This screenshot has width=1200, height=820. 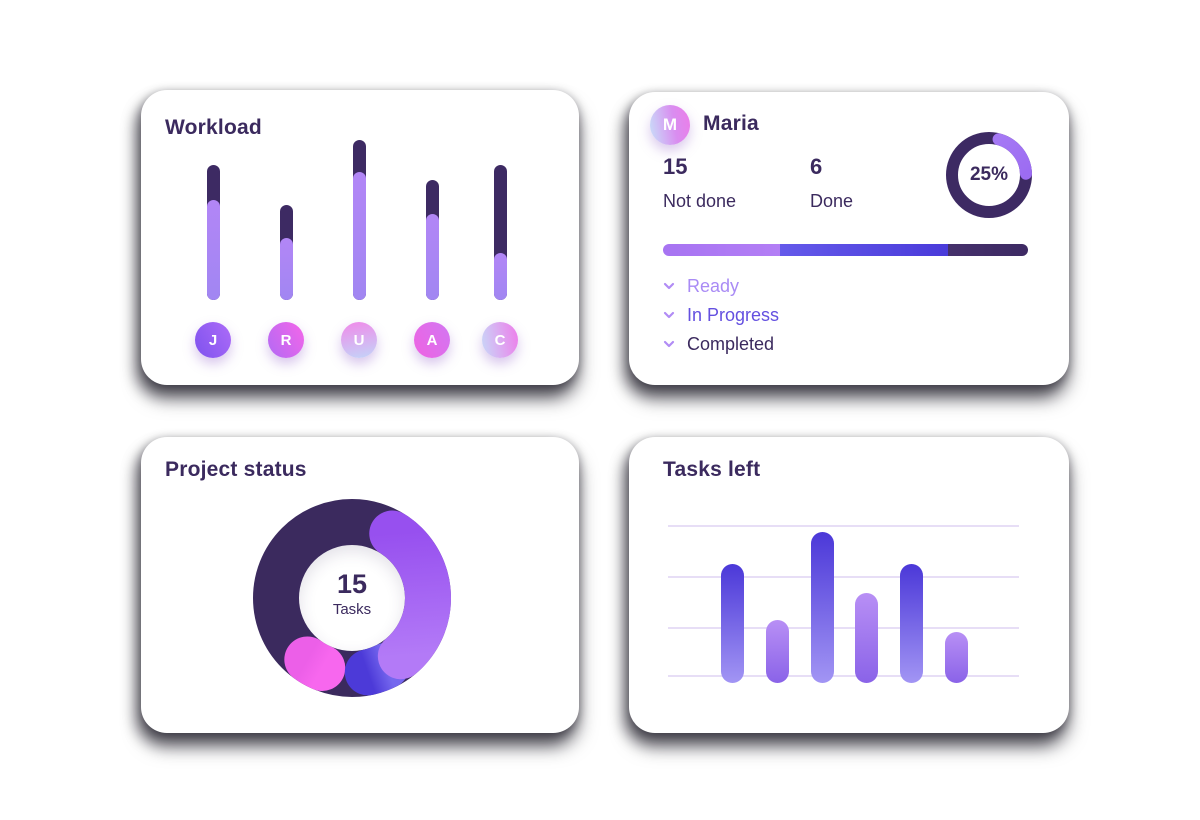 I want to click on tasks-left-chart, so click(x=849, y=585).